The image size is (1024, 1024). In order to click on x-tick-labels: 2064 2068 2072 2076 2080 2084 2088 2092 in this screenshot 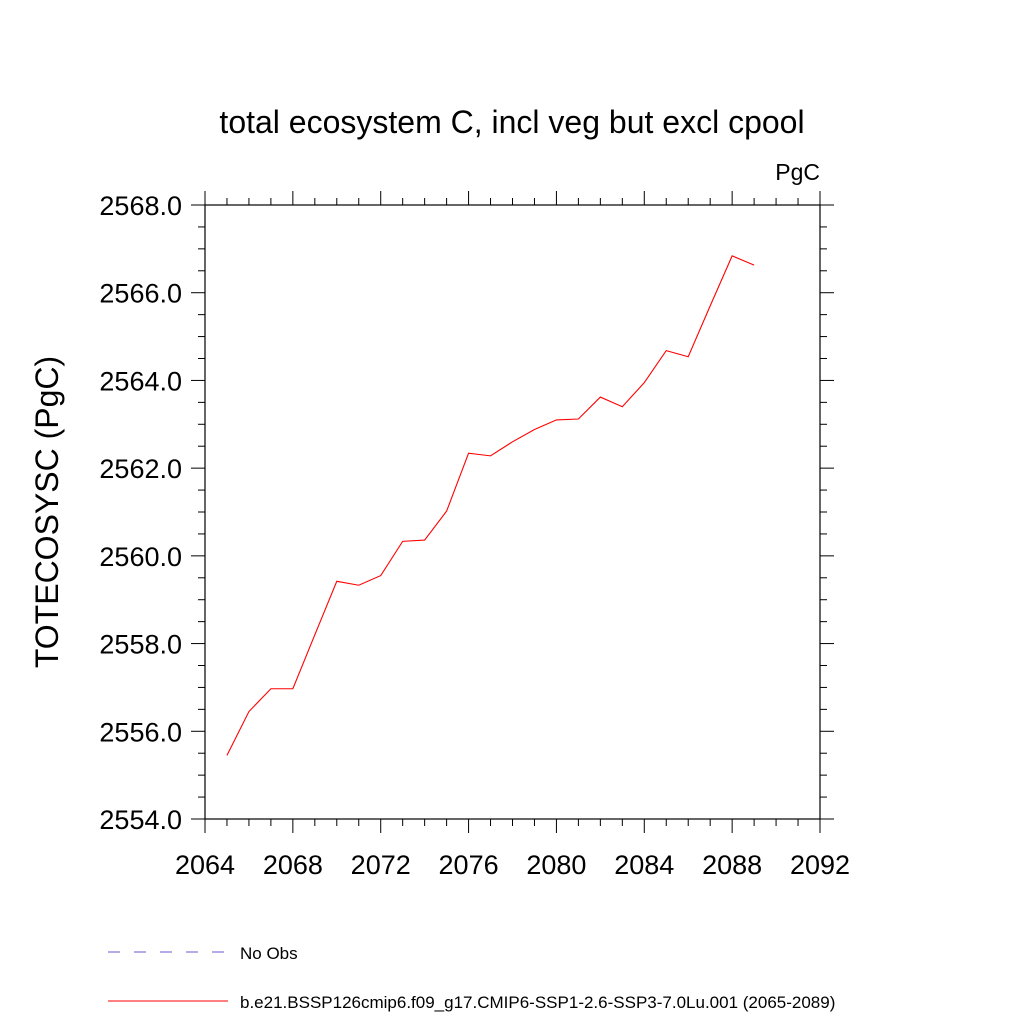, I will do `click(512, 865)`.